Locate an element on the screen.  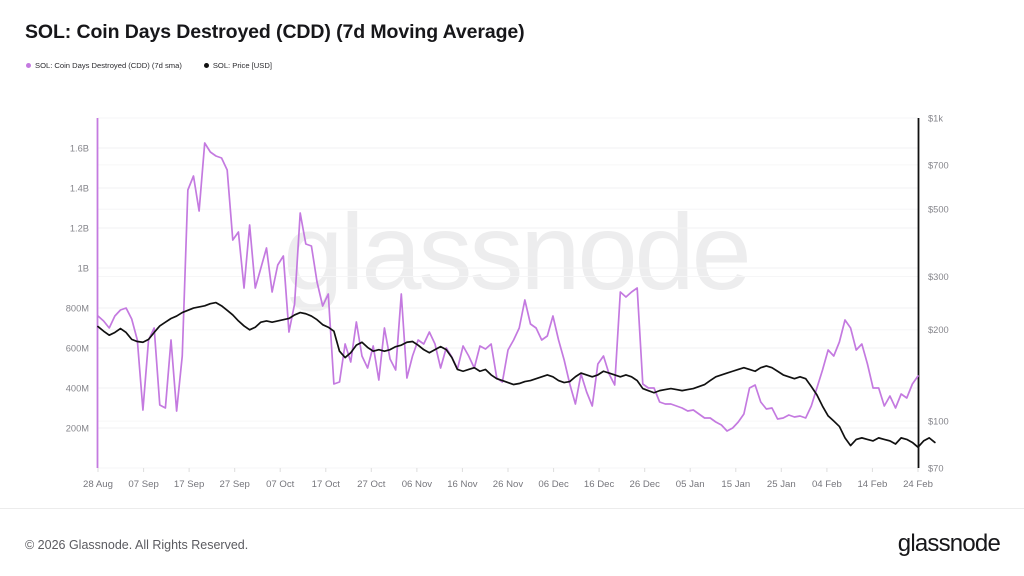
x-axis-tick-label: 06 Nov is located at coordinates (417, 484).